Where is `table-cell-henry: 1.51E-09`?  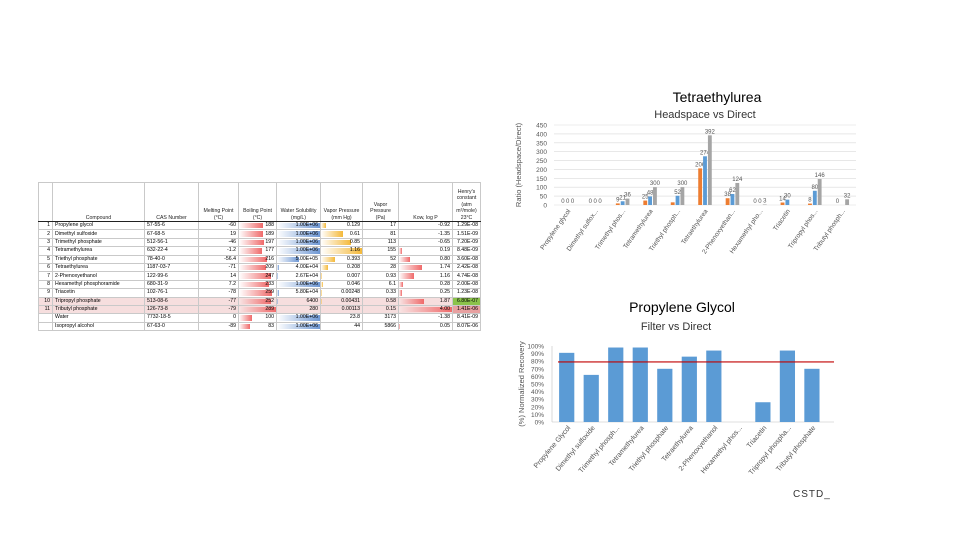
table-cell-henry: 1.51E-09 is located at coordinates (466, 234).